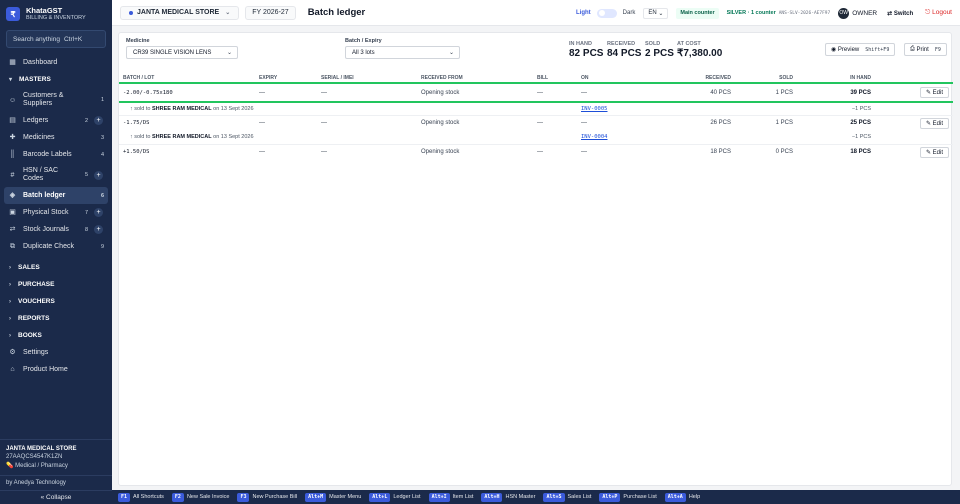  What do you see at coordinates (56, 497) in the screenshot?
I see `collapse-button: « Collapse` at bounding box center [56, 497].